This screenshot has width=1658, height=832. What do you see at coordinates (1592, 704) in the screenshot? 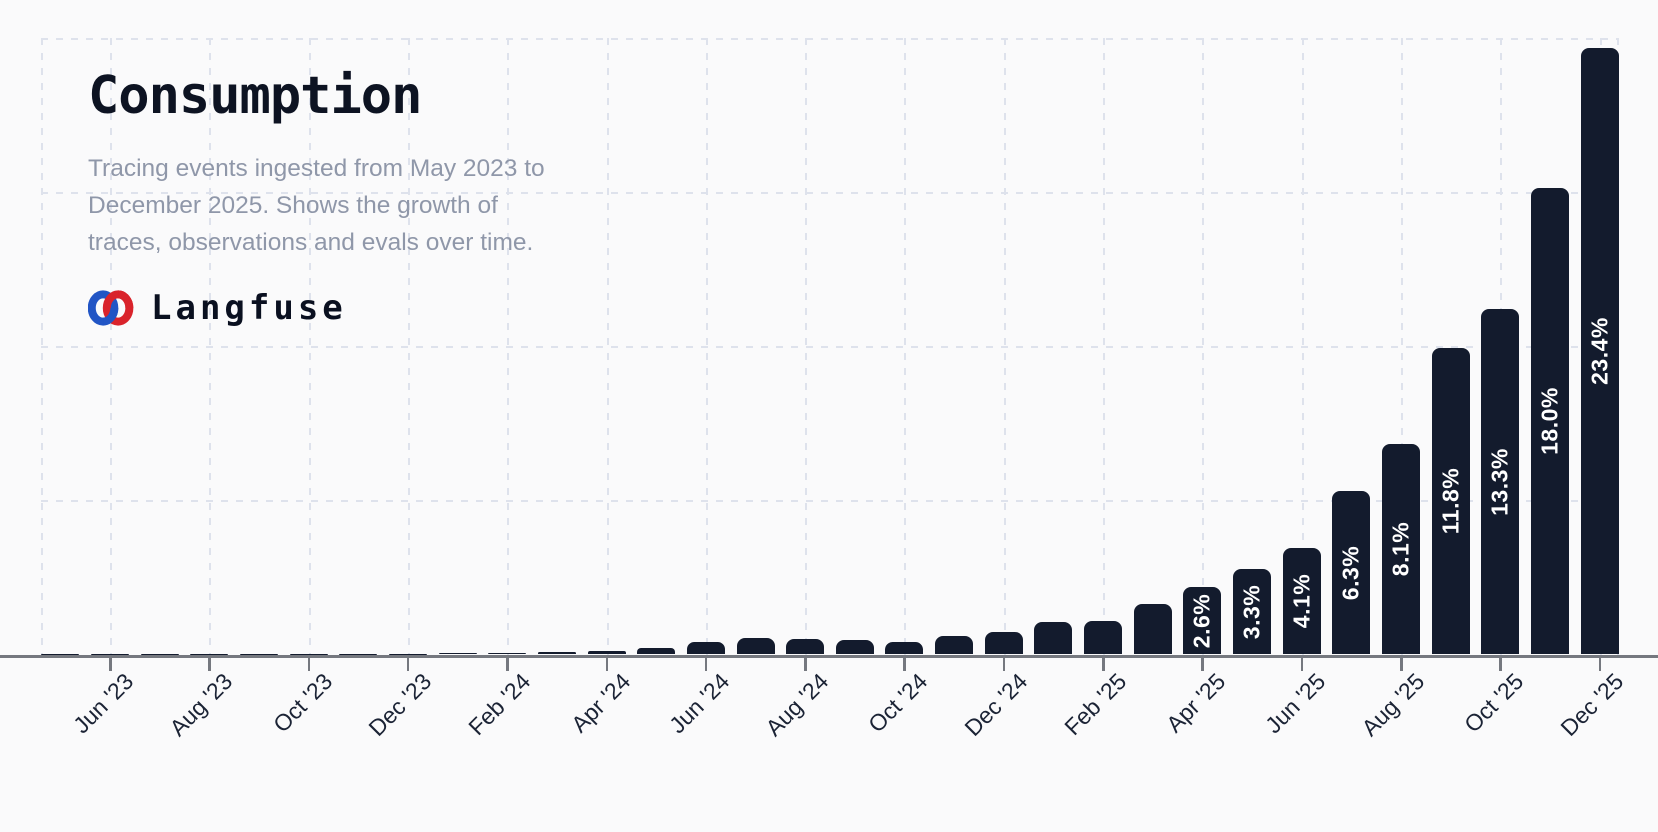
I see `x-tick-label: Dec '25` at bounding box center [1592, 704].